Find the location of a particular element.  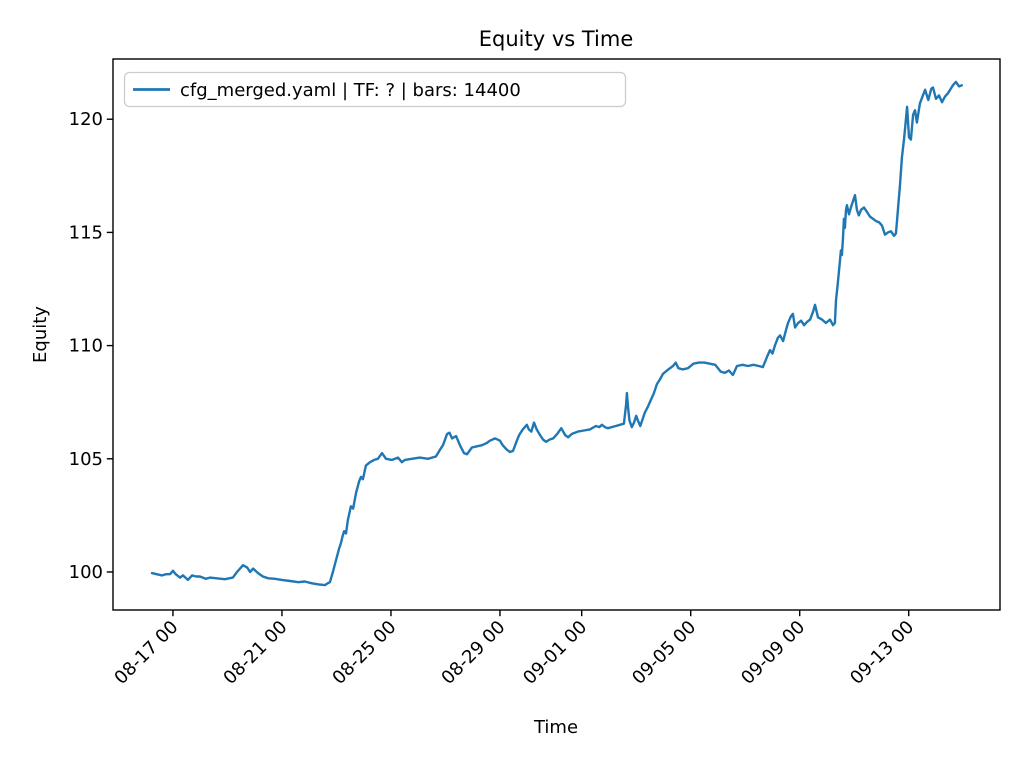

y-tick-label: 115 is located at coordinates (86, 232).